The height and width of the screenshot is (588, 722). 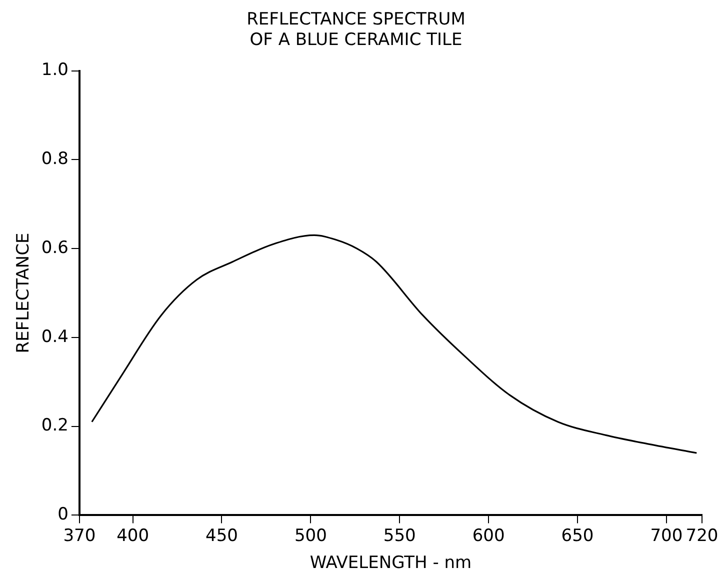 What do you see at coordinates (399, 536) in the screenshot?
I see `x-tick-label: 550` at bounding box center [399, 536].